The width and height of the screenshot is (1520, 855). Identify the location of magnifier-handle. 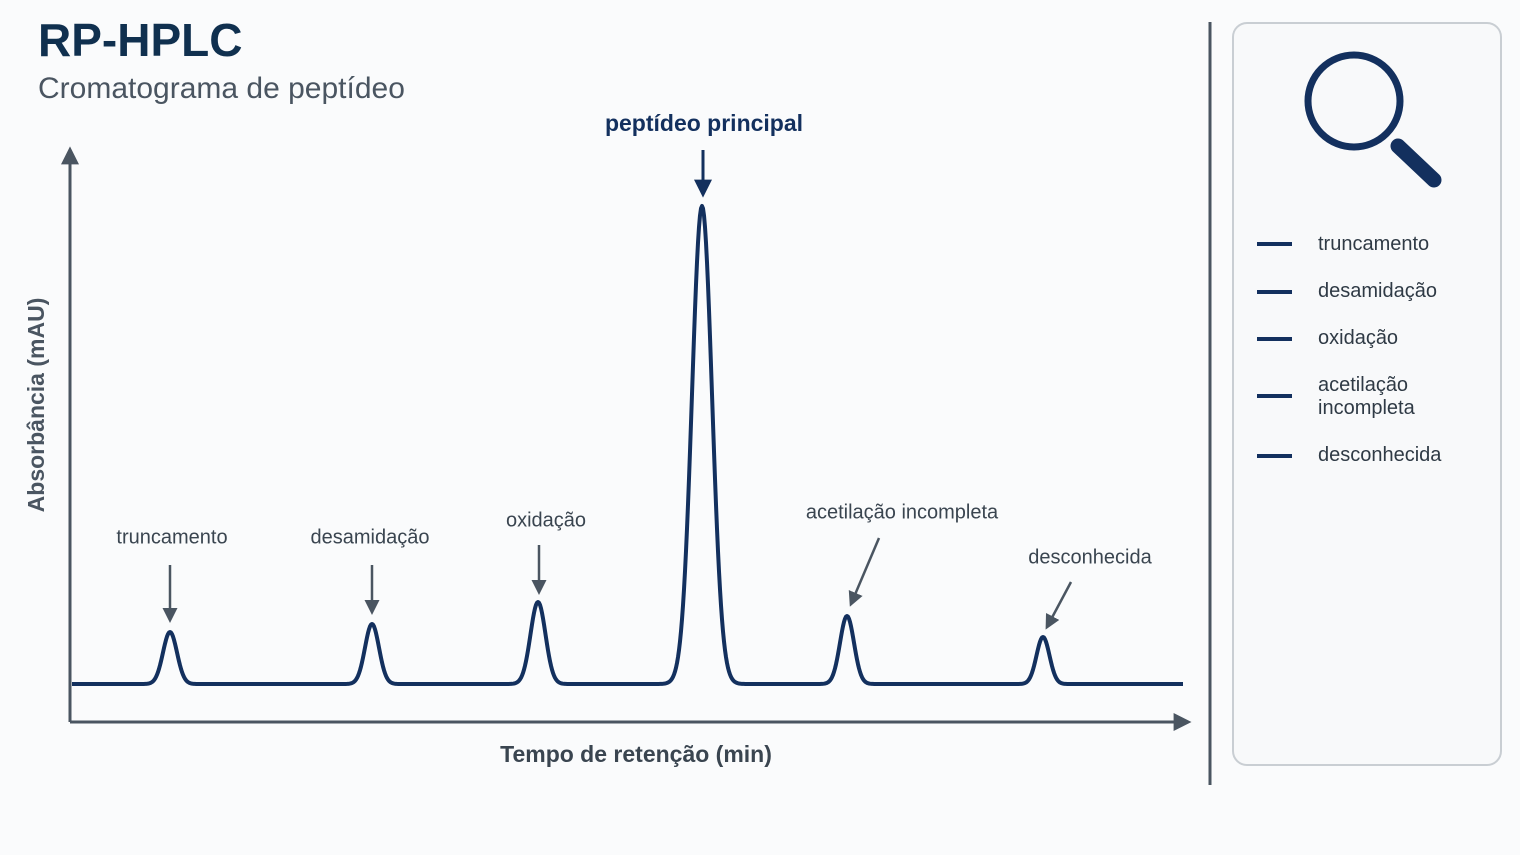
(1416, 163).